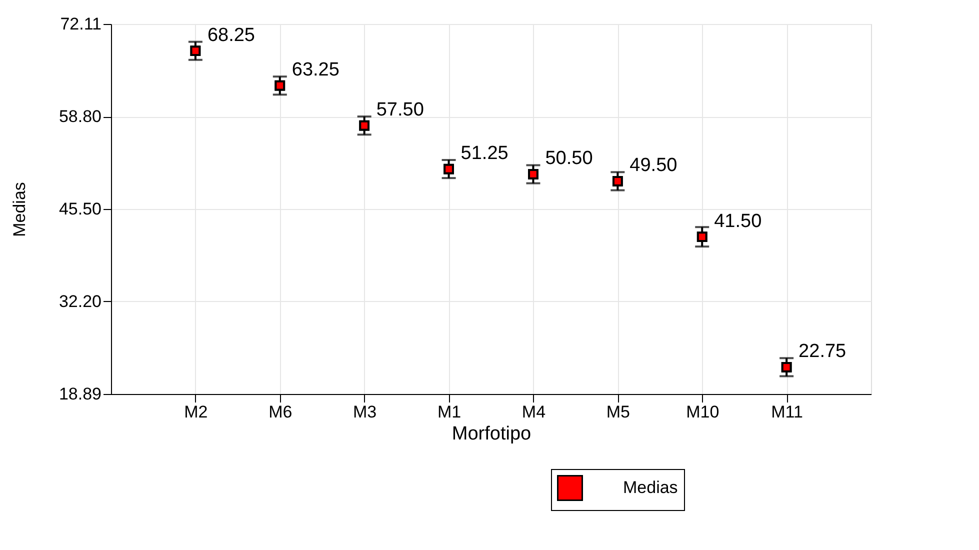 The image size is (979, 550). What do you see at coordinates (231, 35) in the screenshot?
I see `data-label: 68.25` at bounding box center [231, 35].